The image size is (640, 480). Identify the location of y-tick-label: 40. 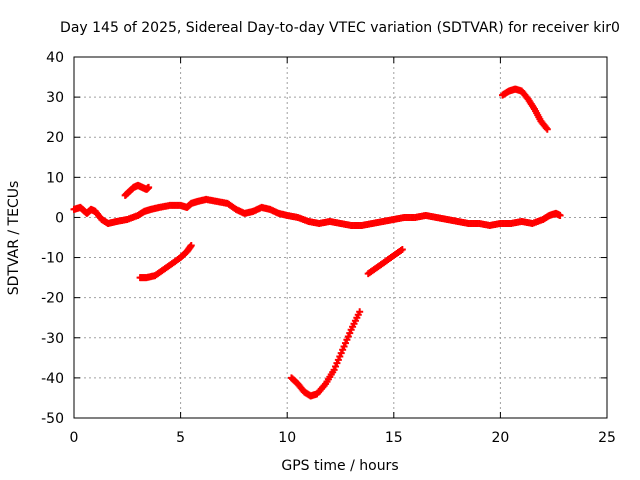
(55, 58).